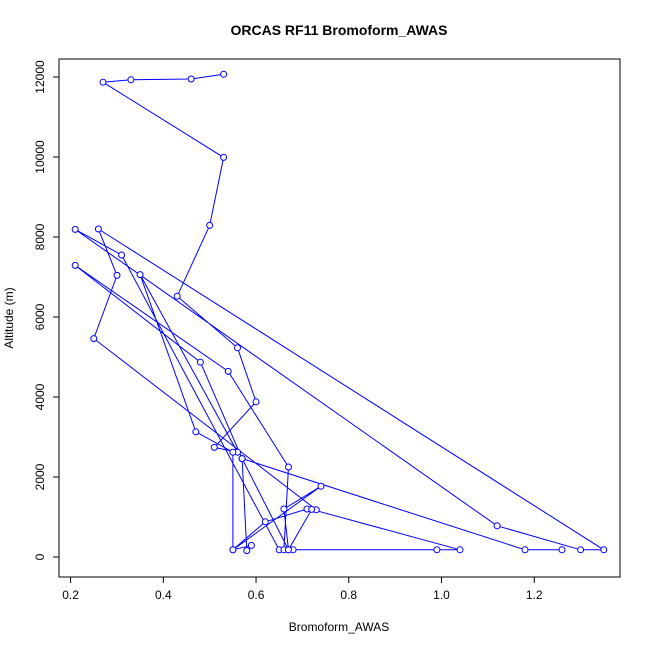 The image size is (650, 650). What do you see at coordinates (348, 595) in the screenshot?
I see `x-tick-label: 0.8` at bounding box center [348, 595].